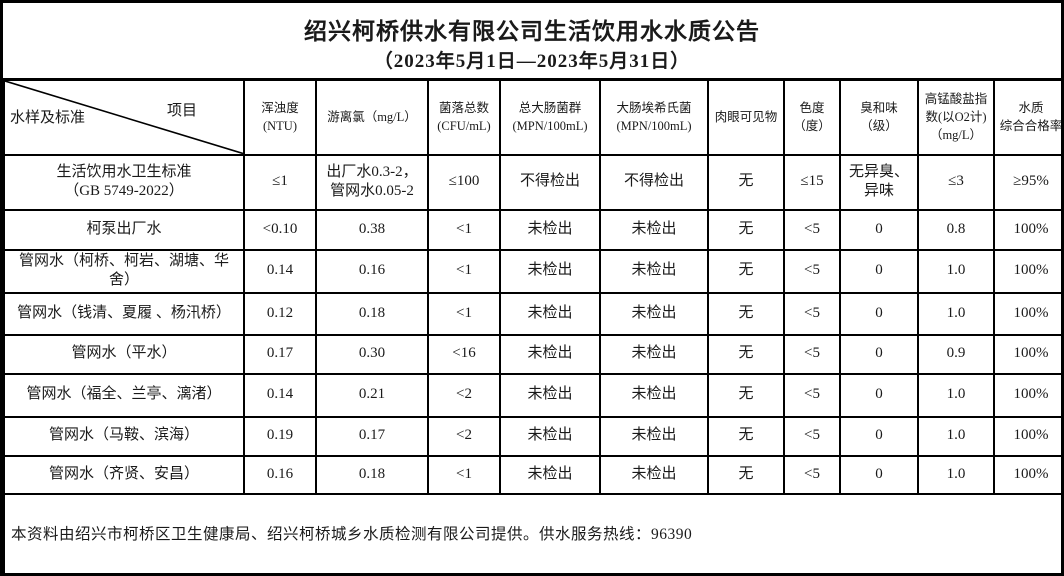 The height and width of the screenshot is (576, 1064). I want to click on diagonal-divider-line, so click(124, 117).